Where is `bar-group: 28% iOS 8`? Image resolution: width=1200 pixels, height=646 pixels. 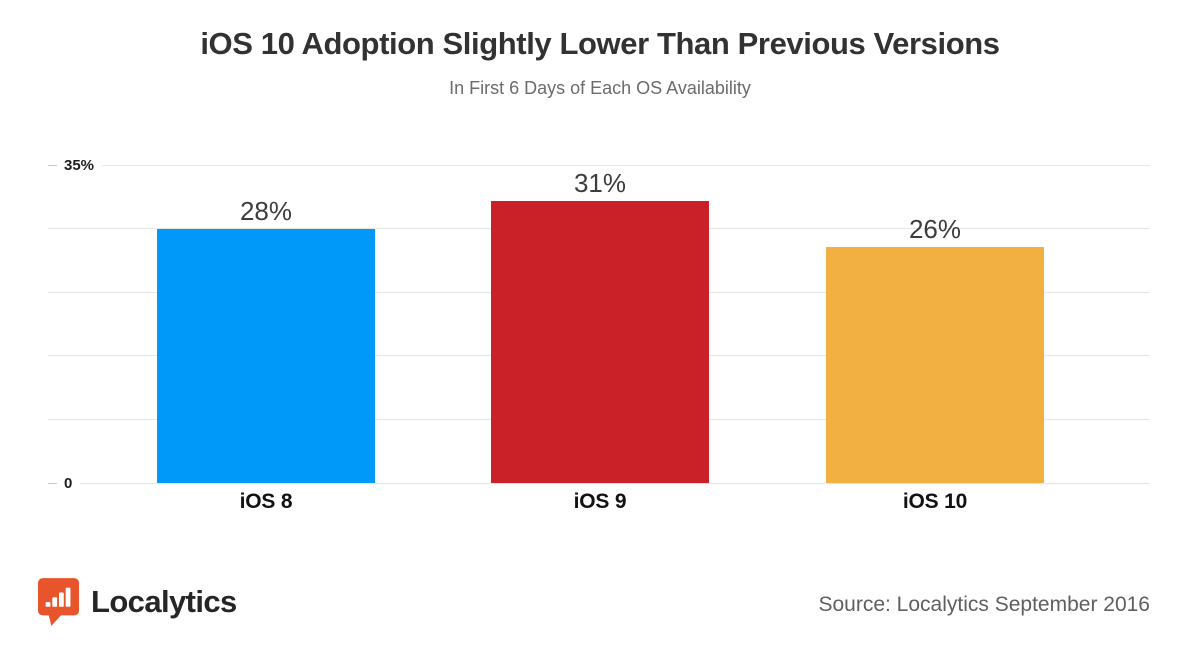
bar-group: 28% iOS 8 is located at coordinates (266, 339).